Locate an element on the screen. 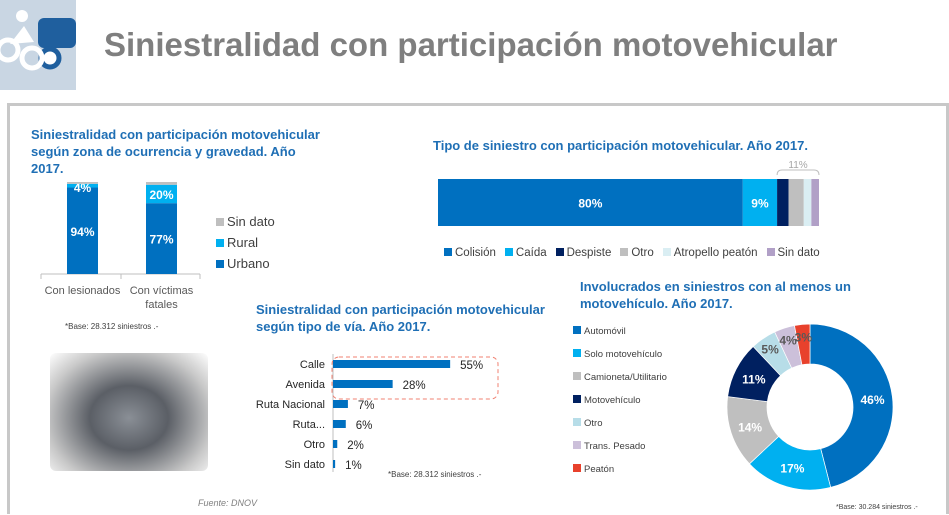  data-label: 94% is located at coordinates (82, 232).